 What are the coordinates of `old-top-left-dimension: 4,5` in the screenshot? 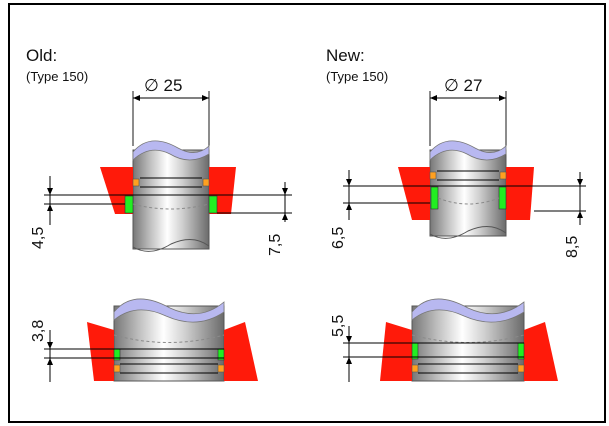 It's located at (122, 212).